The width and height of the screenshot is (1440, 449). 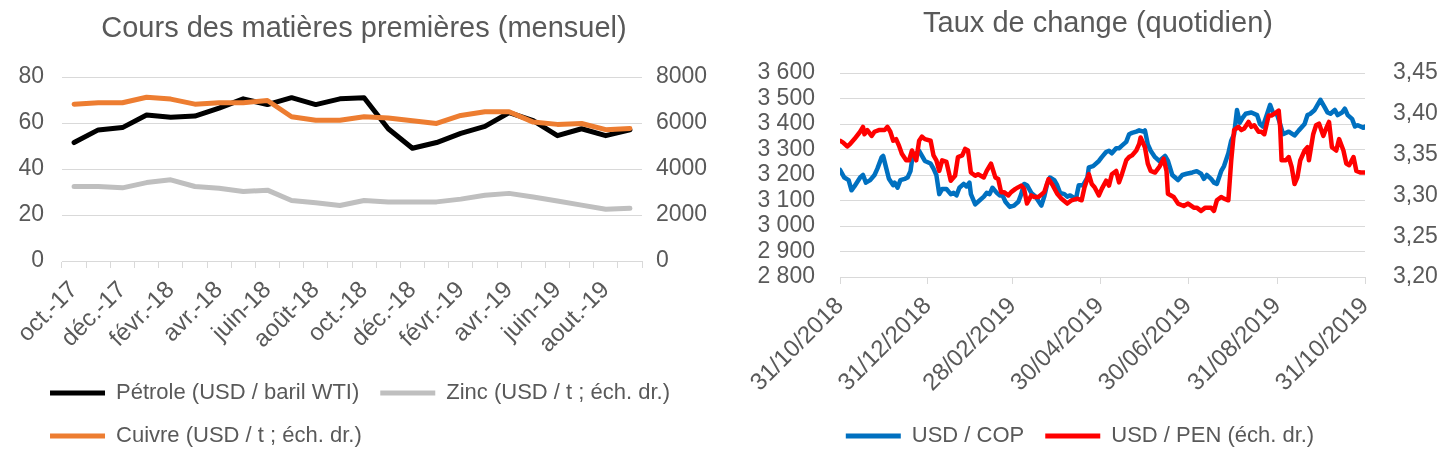 What do you see at coordinates (31, 167) in the screenshot?
I see `y-tick-label: 40` at bounding box center [31, 167].